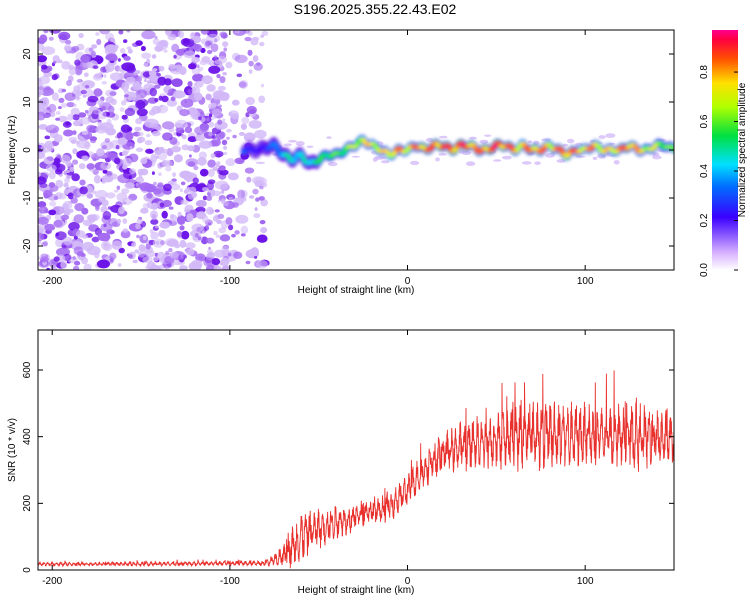 The height and width of the screenshot is (605, 750). I want to click on spectrogram-signal-track, so click(457, 152).